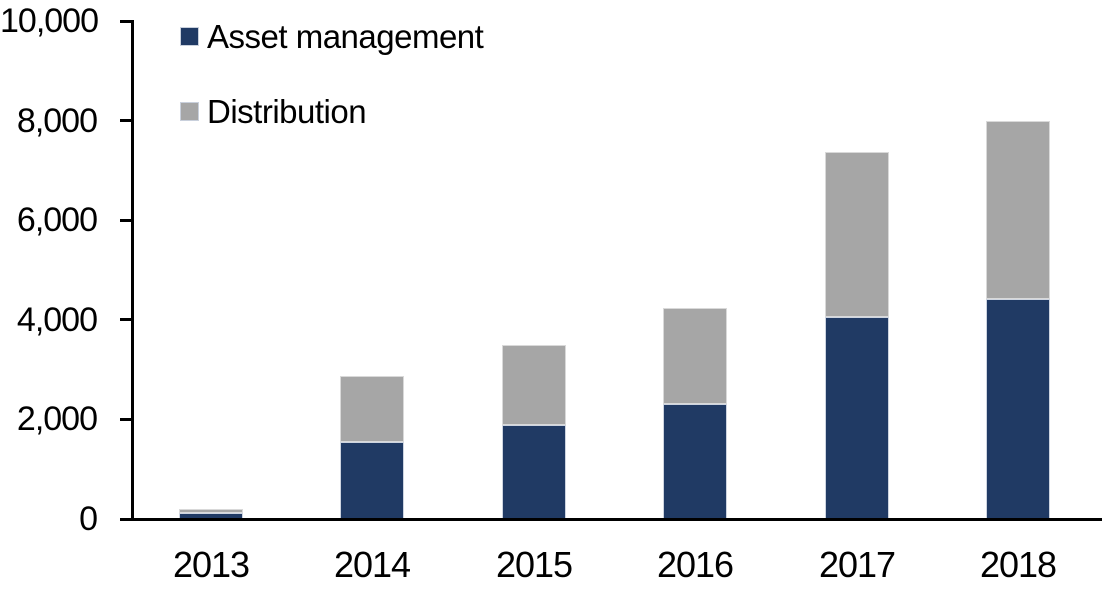  What do you see at coordinates (189, 36) in the screenshot?
I see `legend-marker-asset-management-icon` at bounding box center [189, 36].